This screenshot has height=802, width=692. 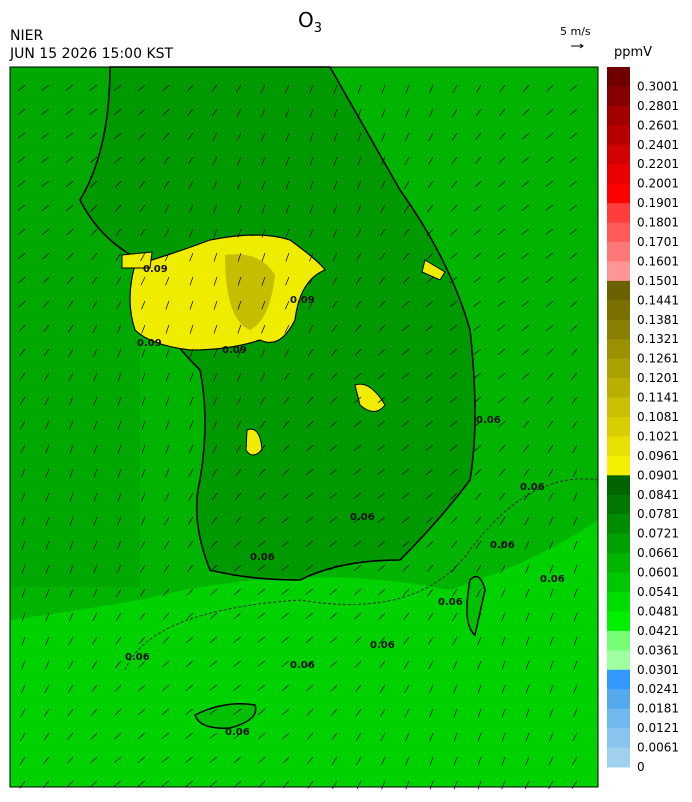 What do you see at coordinates (262, 557) in the screenshot?
I see `contour-label: 0.06` at bounding box center [262, 557].